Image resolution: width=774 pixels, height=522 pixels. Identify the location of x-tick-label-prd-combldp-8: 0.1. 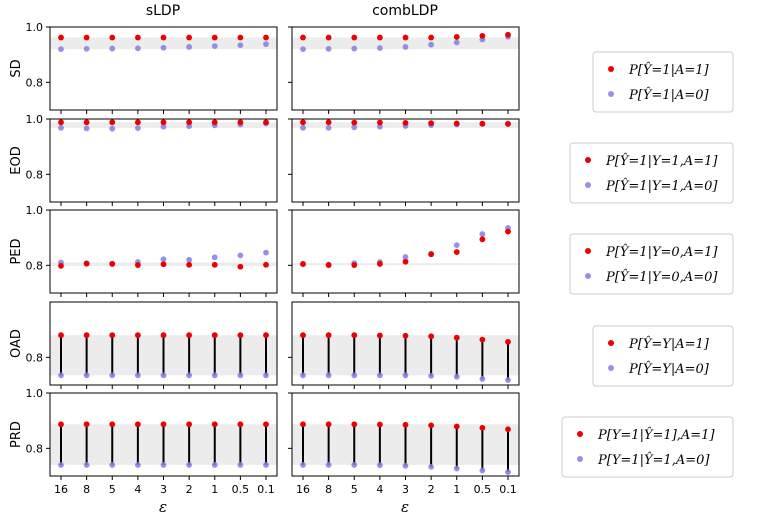
(508, 489).